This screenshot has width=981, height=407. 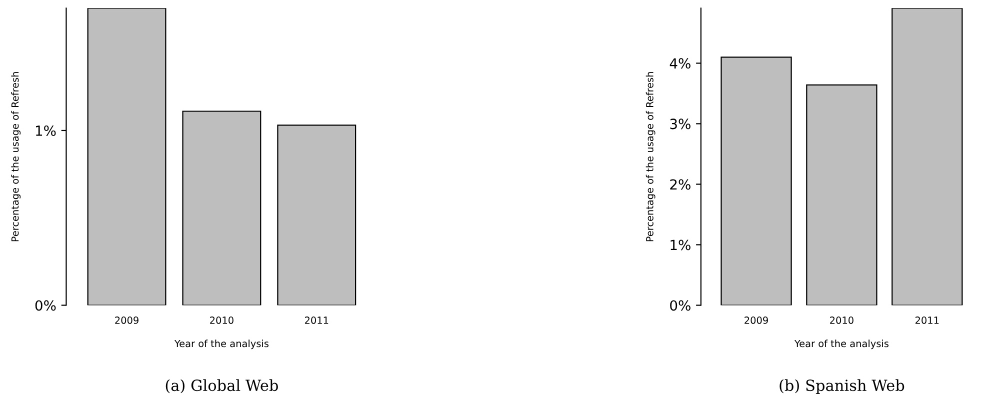 I want to click on text: (a) Global Web, so click(x=222, y=386).